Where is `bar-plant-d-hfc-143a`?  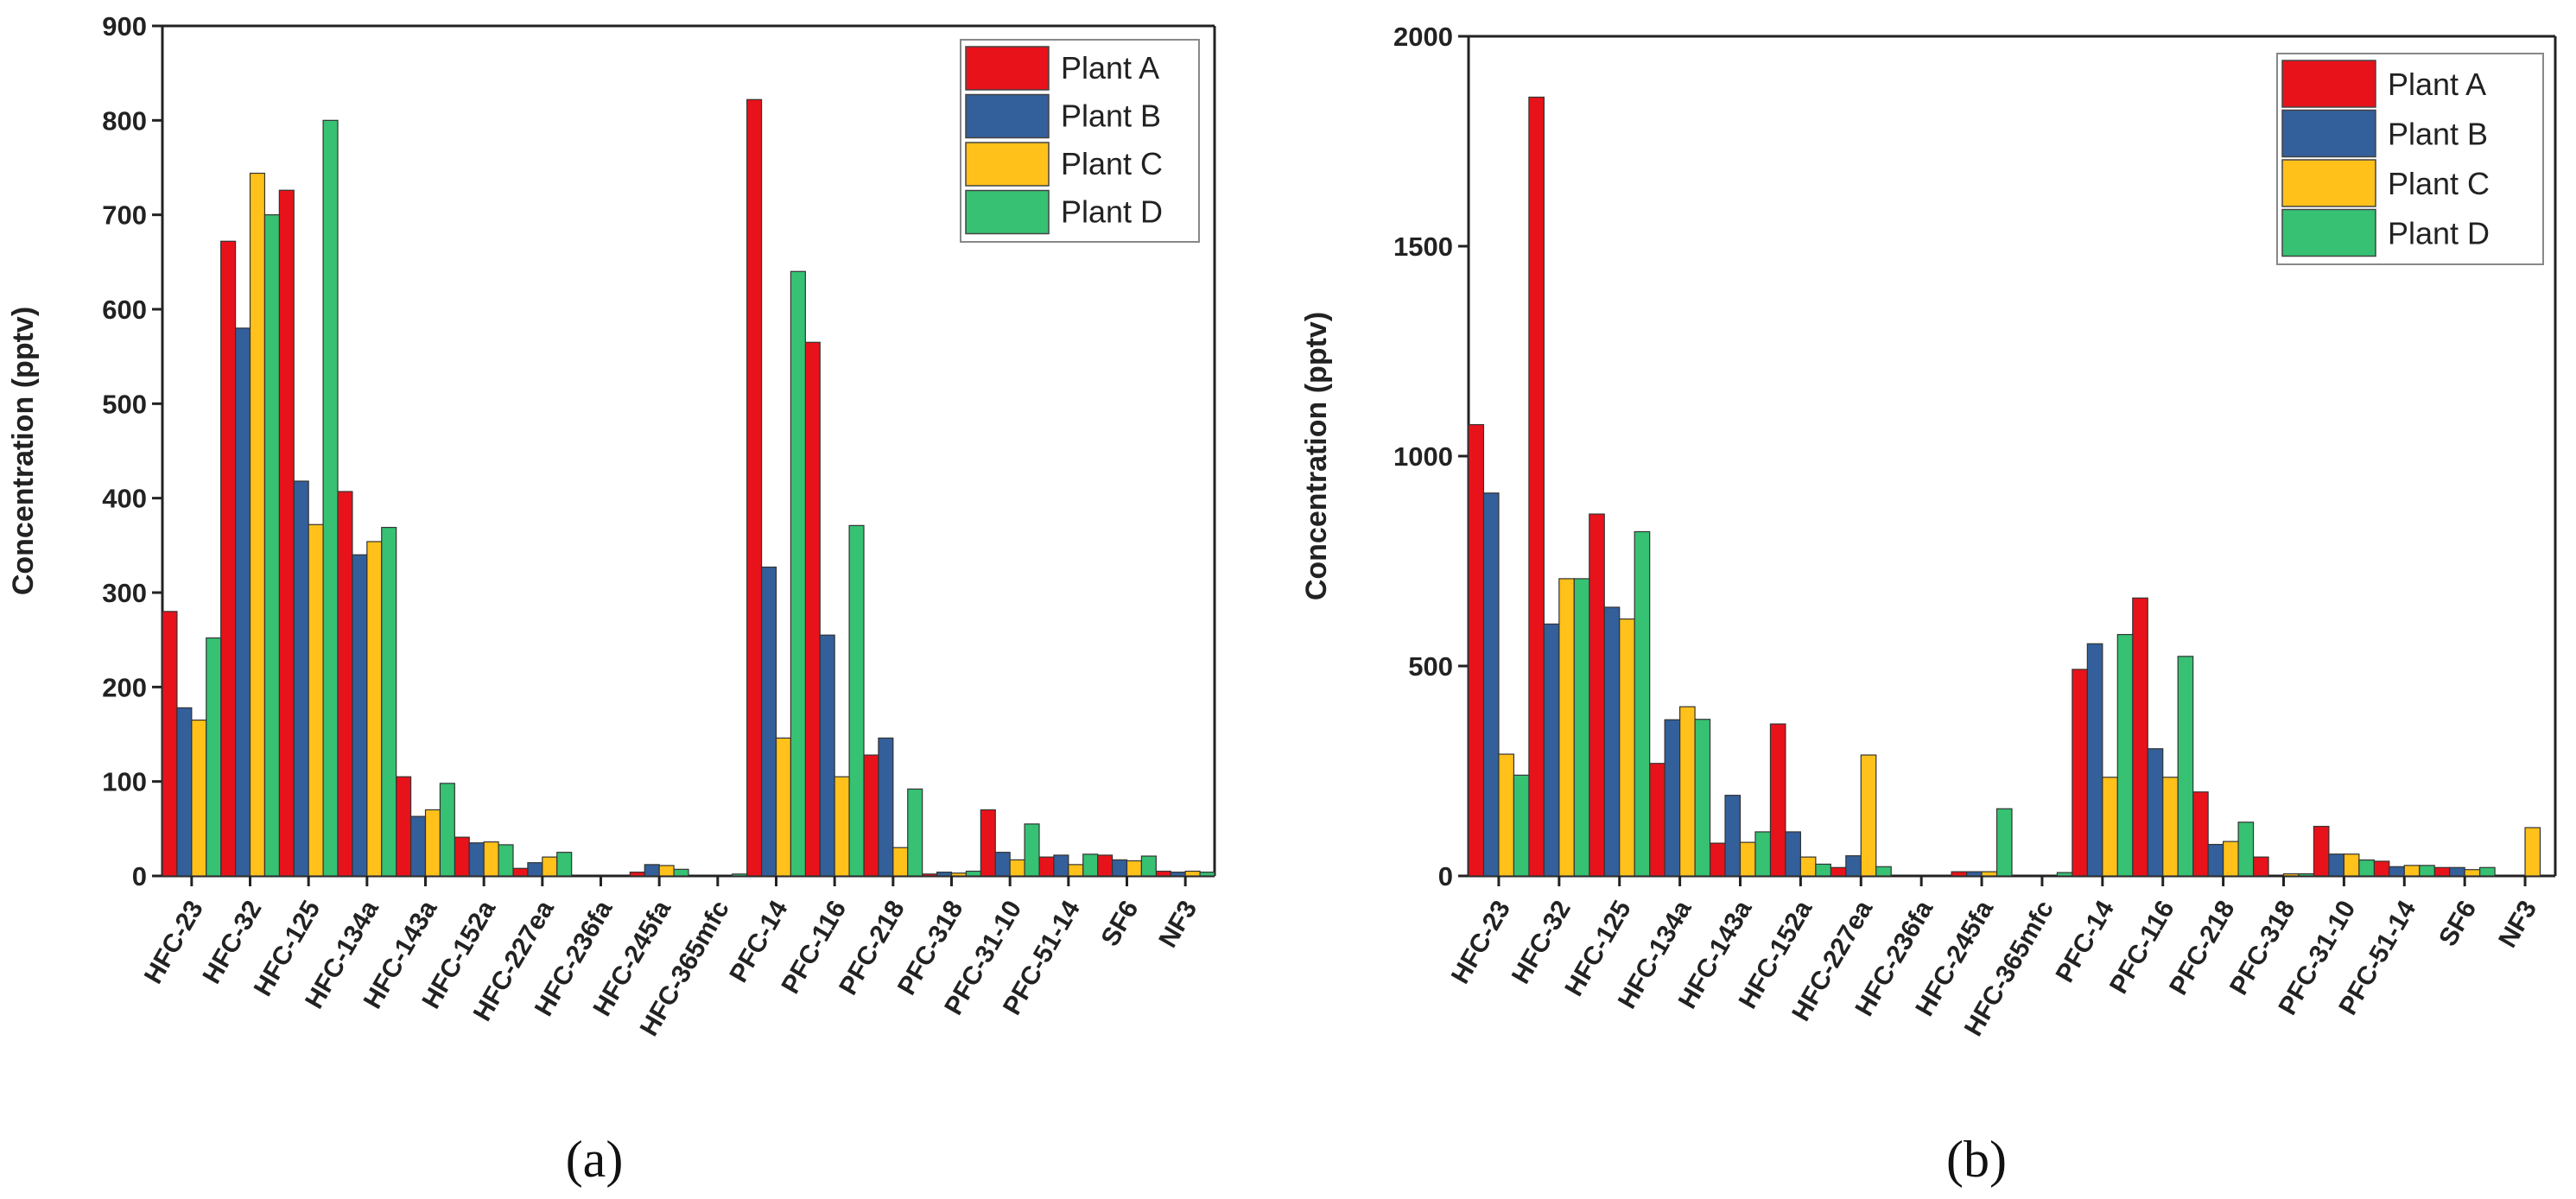 bar-plant-d-hfc-143a is located at coordinates (447, 830).